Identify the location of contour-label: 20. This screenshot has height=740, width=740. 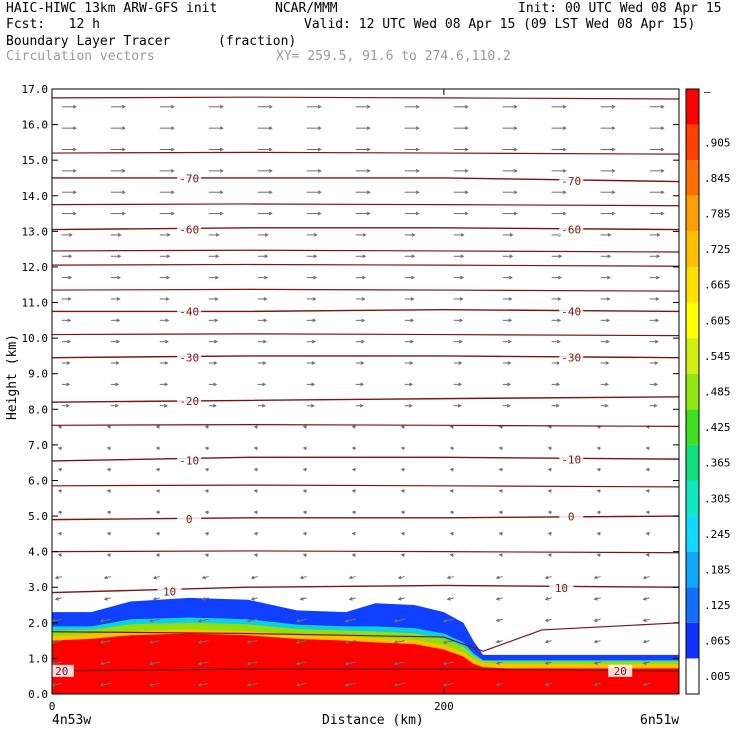
(61, 671).